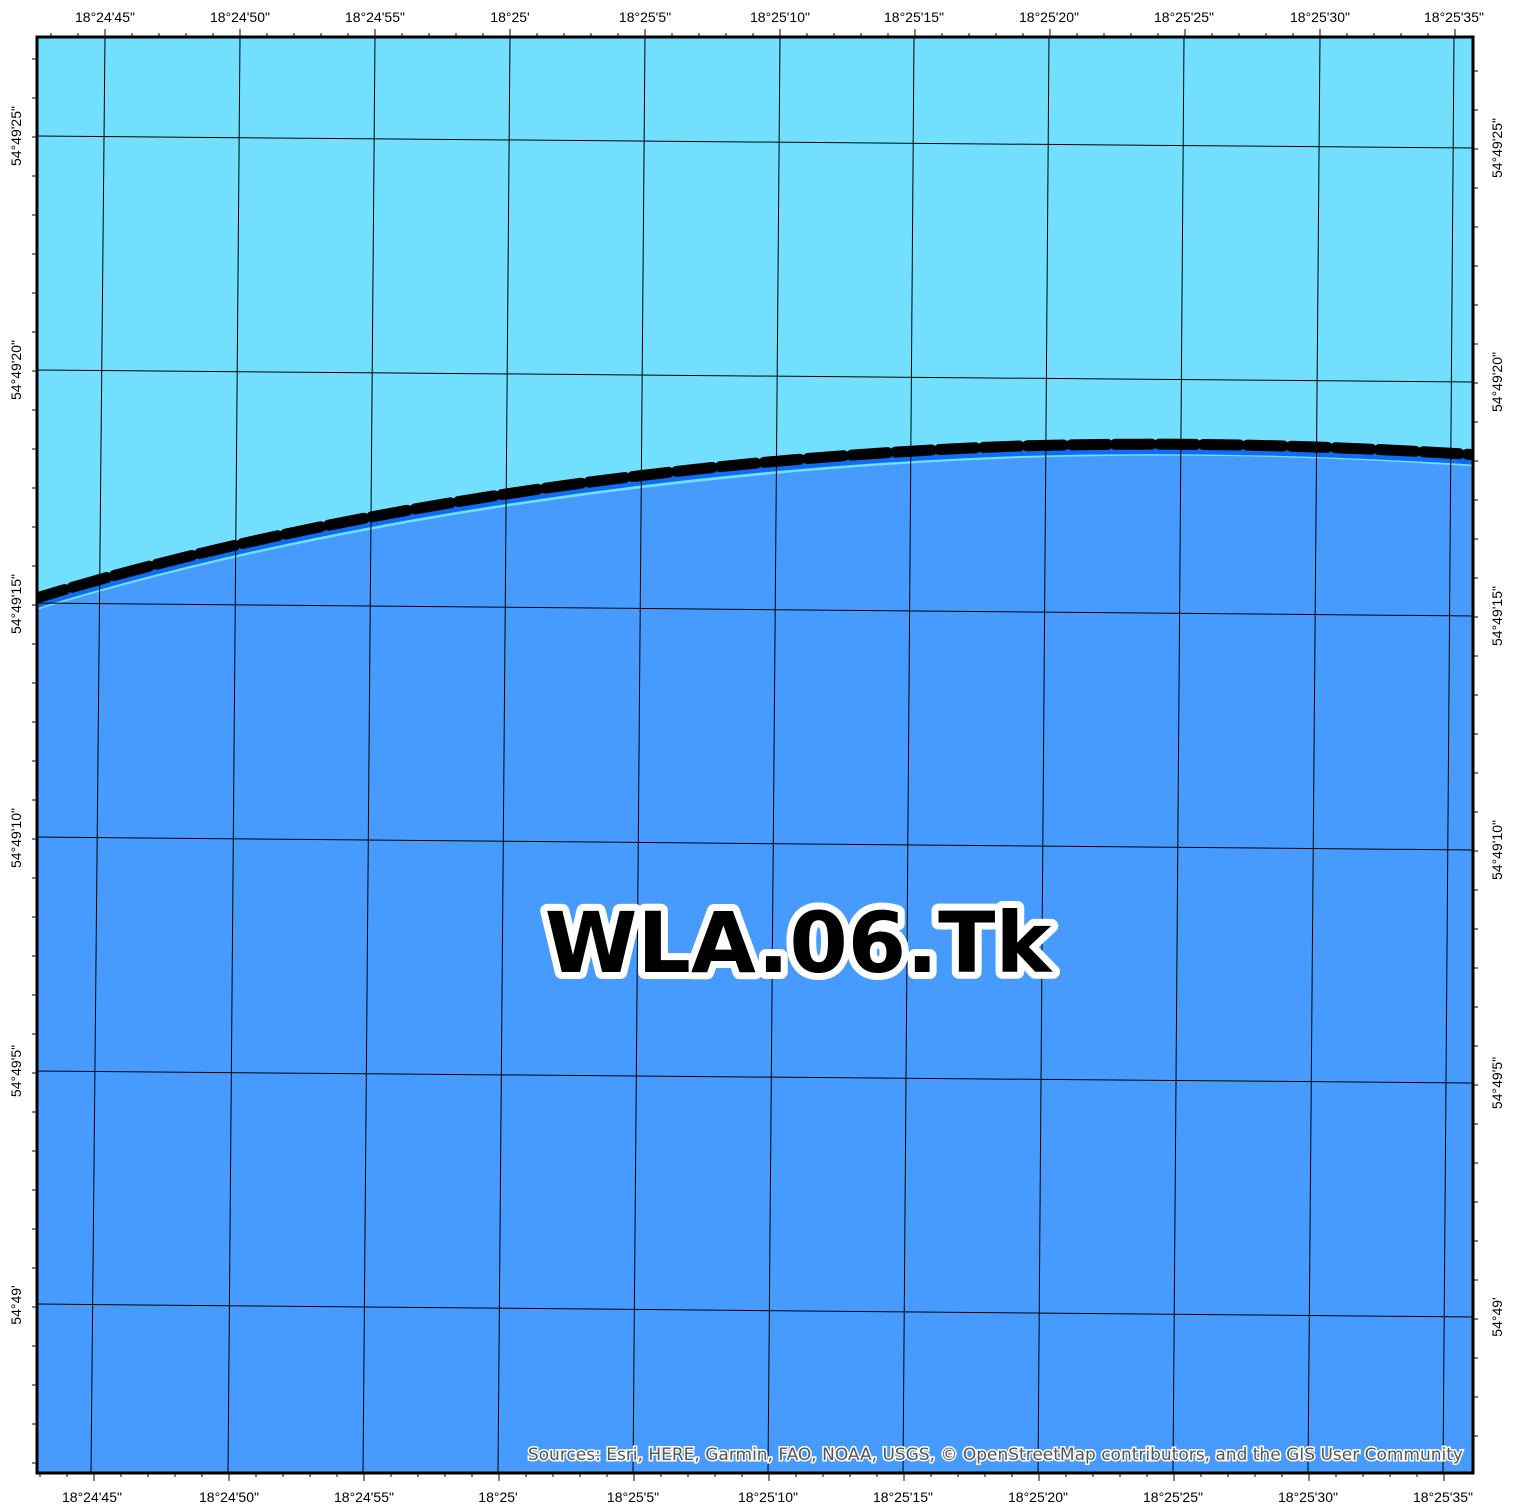  Describe the element at coordinates (1497, 1316) in the screenshot. I see `lat-label-right: 54°49'` at that location.